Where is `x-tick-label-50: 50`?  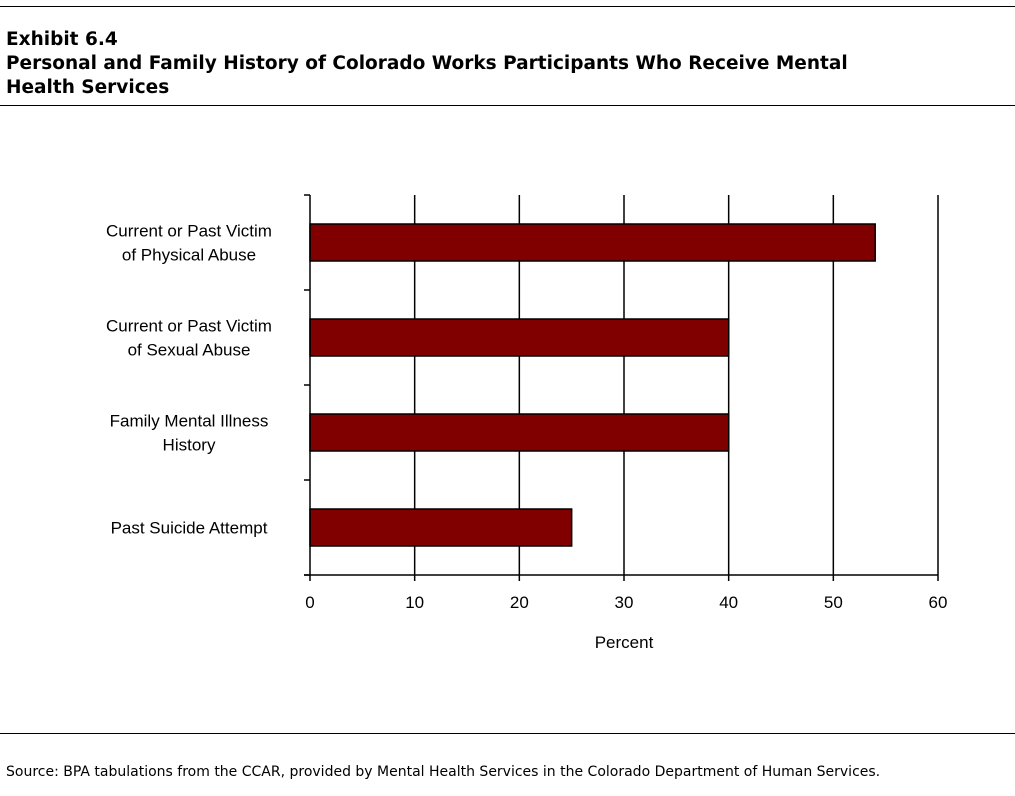
x-tick-label-50: 50 is located at coordinates (833, 602).